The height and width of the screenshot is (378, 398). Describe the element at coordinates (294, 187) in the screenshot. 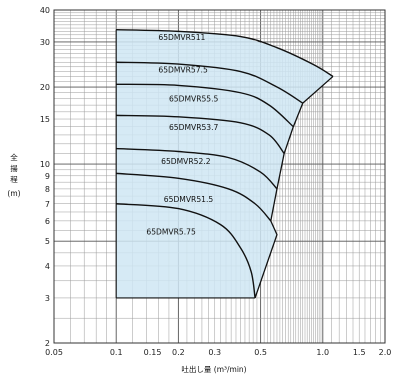

I see `limit-line` at that location.